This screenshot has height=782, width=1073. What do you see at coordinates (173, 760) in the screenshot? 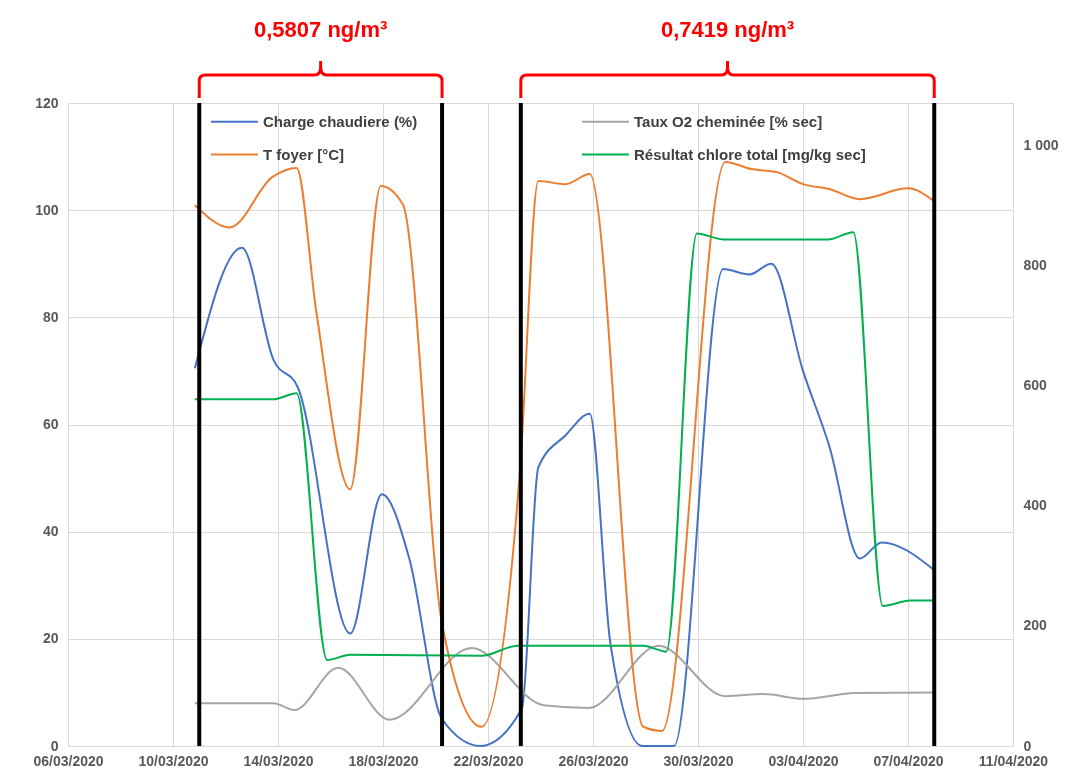
I see `x-tick-label: 10/03/2020` at bounding box center [173, 760].